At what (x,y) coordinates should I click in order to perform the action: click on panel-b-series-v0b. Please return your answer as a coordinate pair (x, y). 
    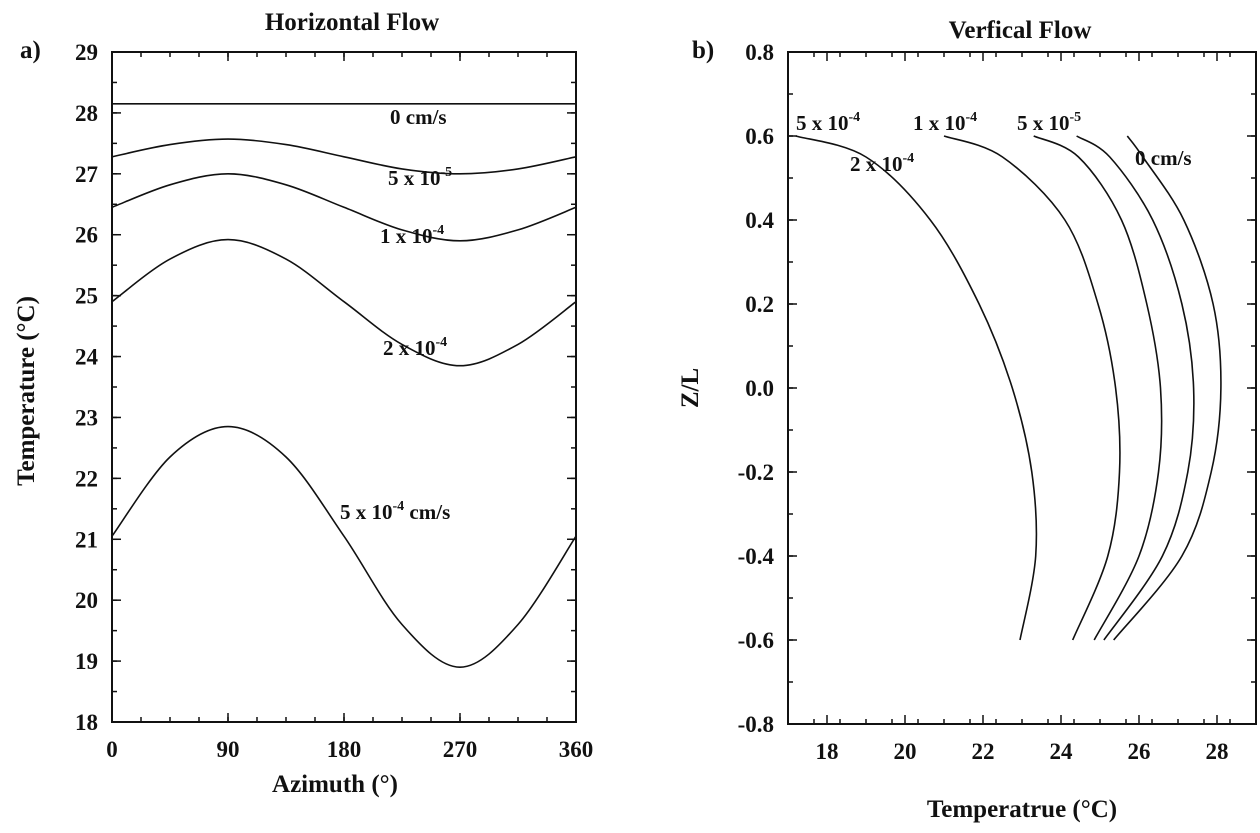
    Looking at the image, I should click on (1135, 388).